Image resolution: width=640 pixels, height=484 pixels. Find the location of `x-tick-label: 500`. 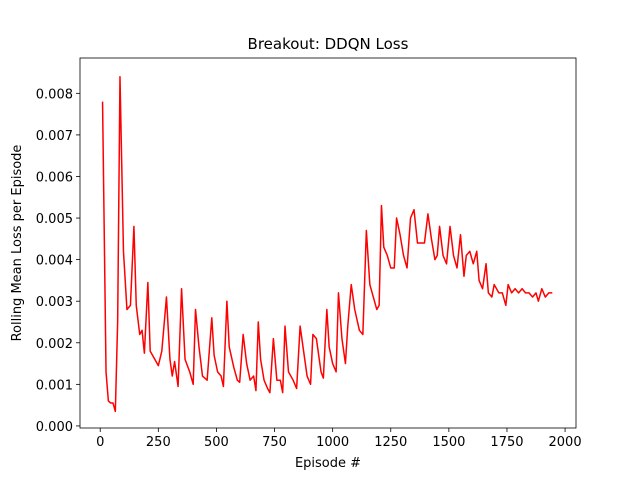

x-tick-label: 500 is located at coordinates (216, 442).